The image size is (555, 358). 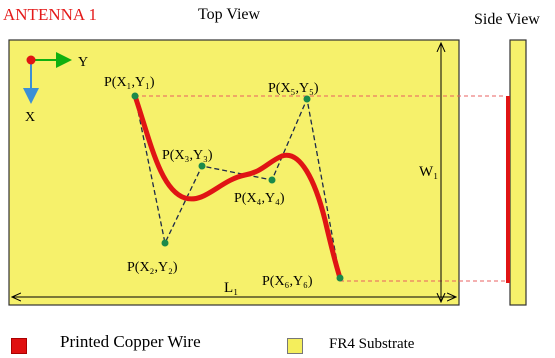 What do you see at coordinates (130, 341) in the screenshot?
I see `legend-copper-label: Printed Copper Wire` at bounding box center [130, 341].